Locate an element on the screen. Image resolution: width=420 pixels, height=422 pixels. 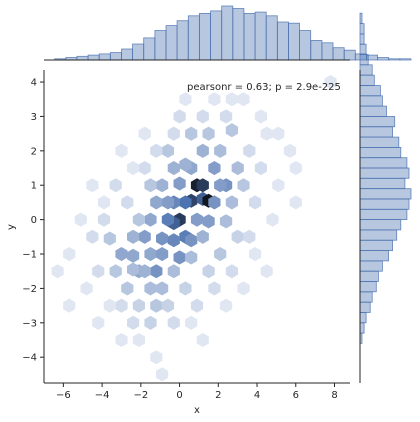
x-tick-marks is located at coordinates (199, 385).